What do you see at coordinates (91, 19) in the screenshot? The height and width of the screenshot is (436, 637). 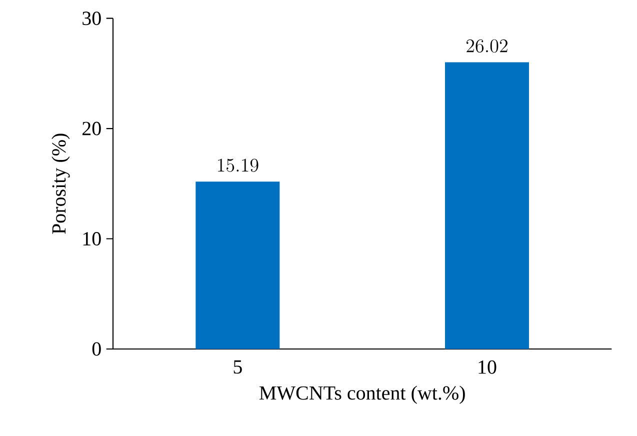 I see `y-tick-label: 30` at bounding box center [91, 19].